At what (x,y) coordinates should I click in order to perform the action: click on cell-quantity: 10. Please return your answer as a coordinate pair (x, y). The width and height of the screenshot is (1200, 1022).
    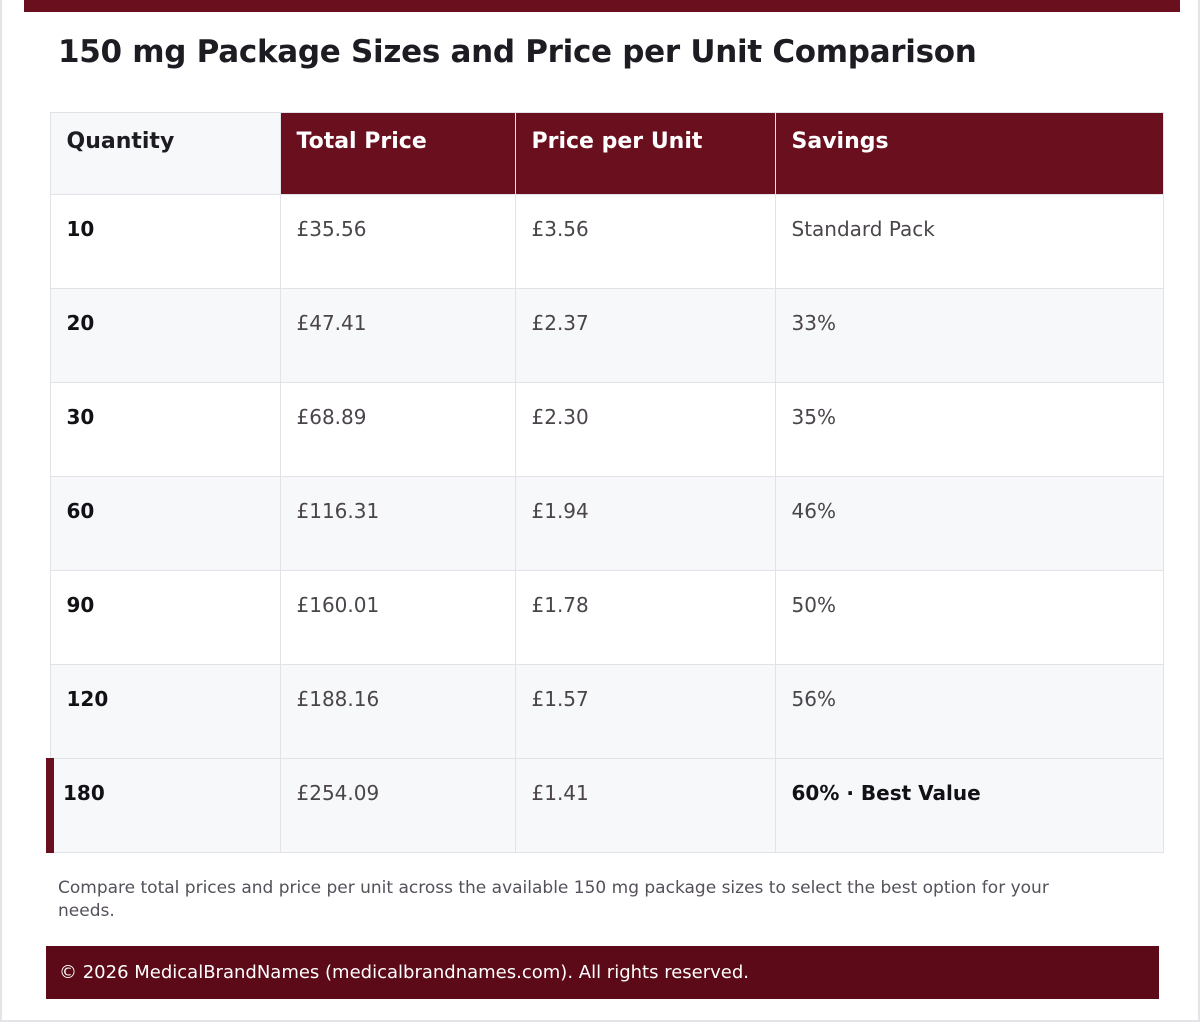
    Looking at the image, I should click on (165, 241).